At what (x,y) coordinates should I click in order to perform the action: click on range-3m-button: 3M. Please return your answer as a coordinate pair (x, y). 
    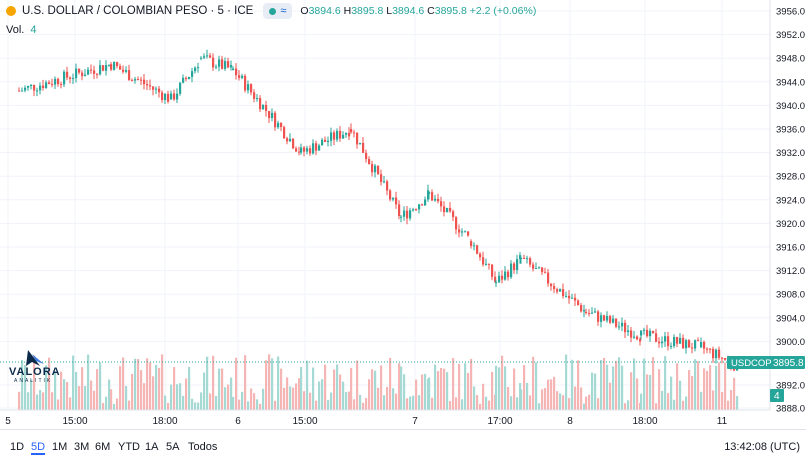
    Looking at the image, I should click on (82, 447).